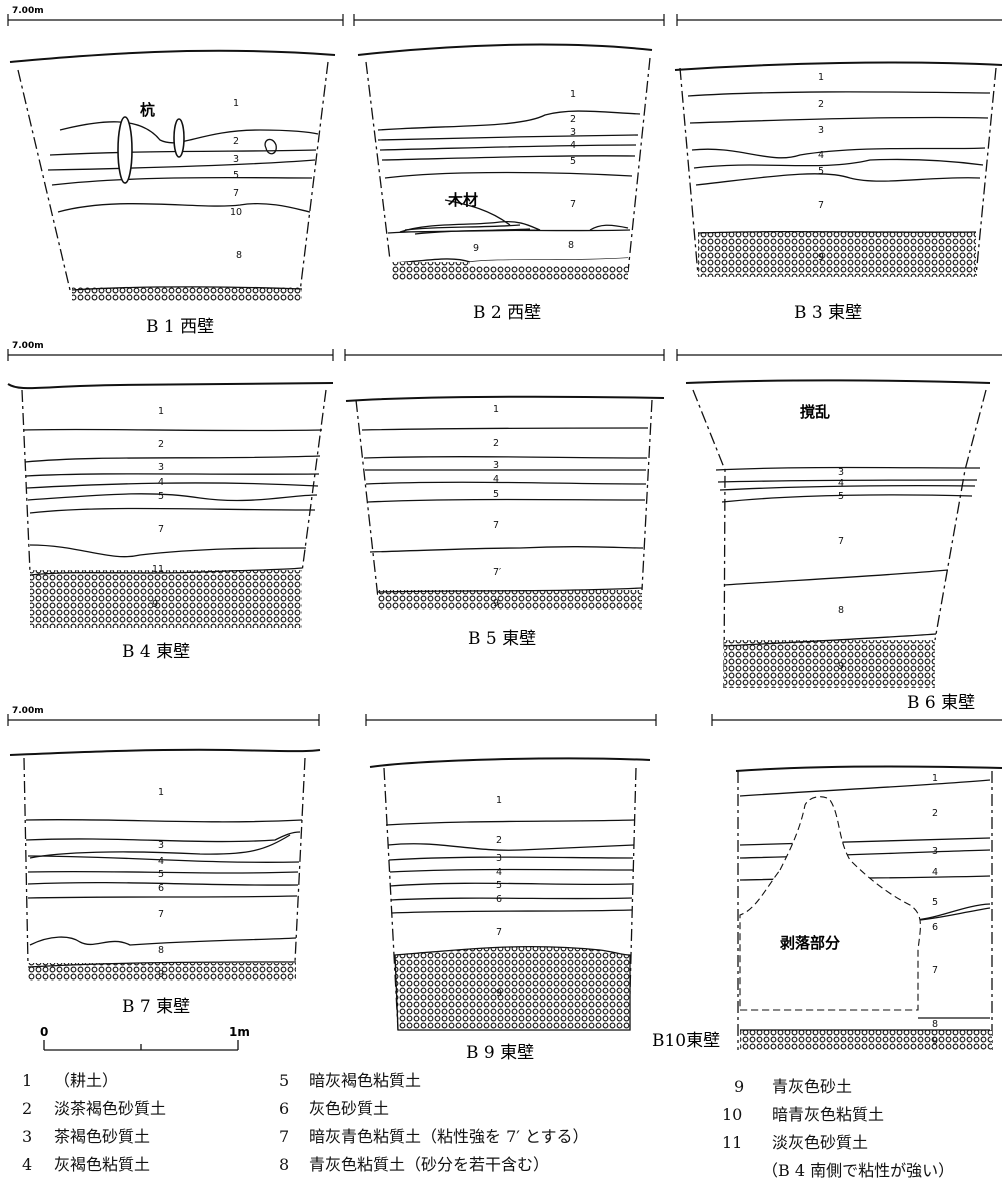 This screenshot has width=1004, height=1190. What do you see at coordinates (502, 639) in the screenshot?
I see `panel-caption-b5: B 5 東壁` at bounding box center [502, 639].